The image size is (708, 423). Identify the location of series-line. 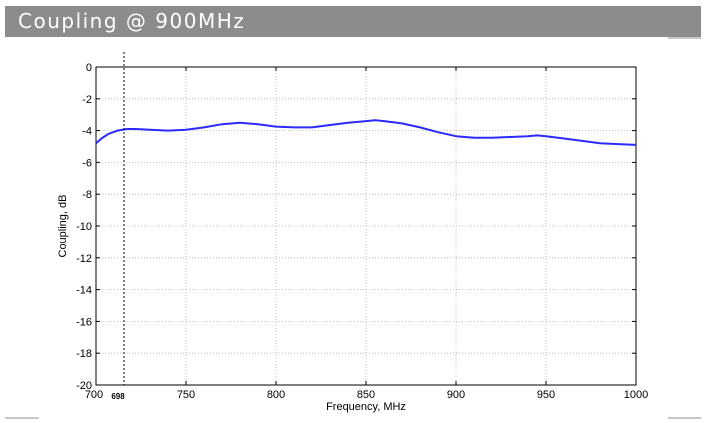
(366, 132).